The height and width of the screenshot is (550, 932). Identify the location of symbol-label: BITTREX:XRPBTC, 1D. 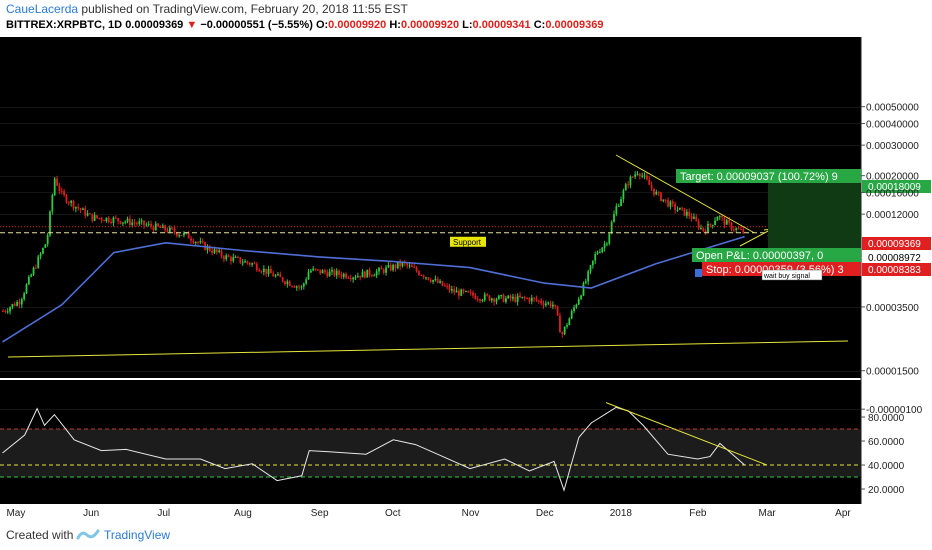
(64, 25).